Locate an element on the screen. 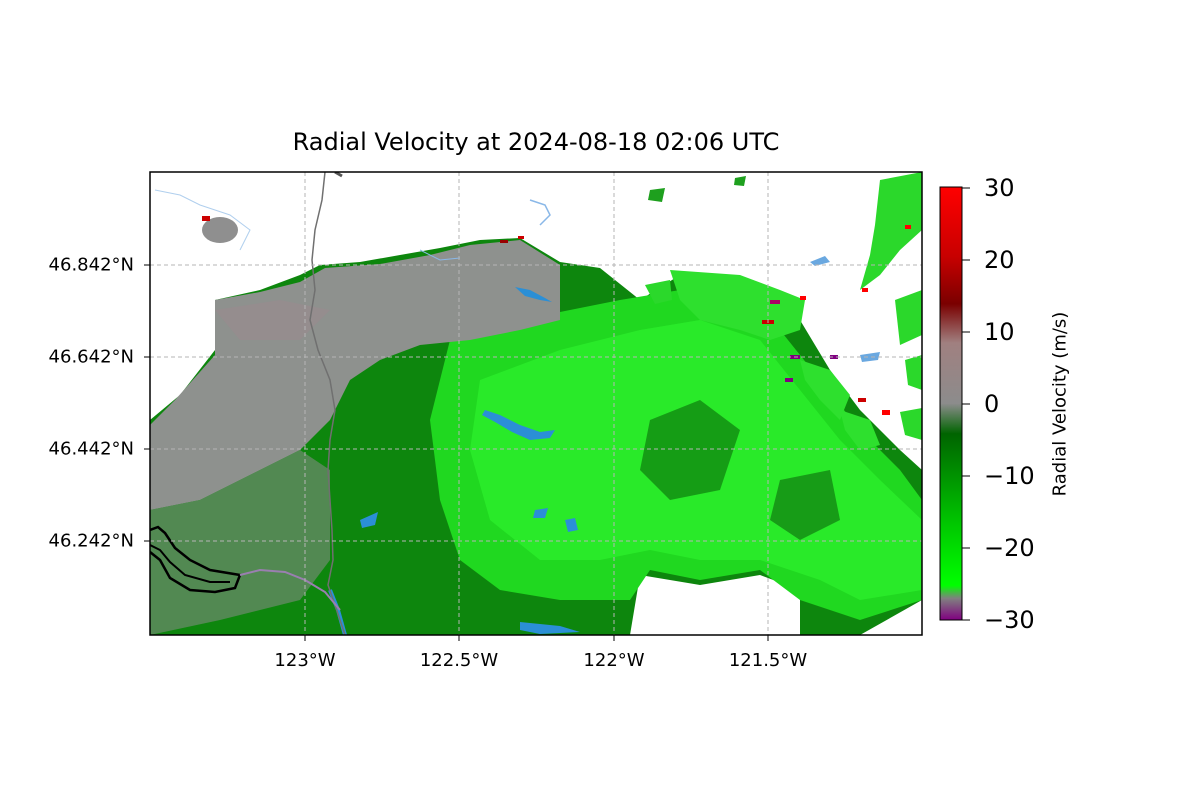  lake-large is located at coordinates (518, 425).